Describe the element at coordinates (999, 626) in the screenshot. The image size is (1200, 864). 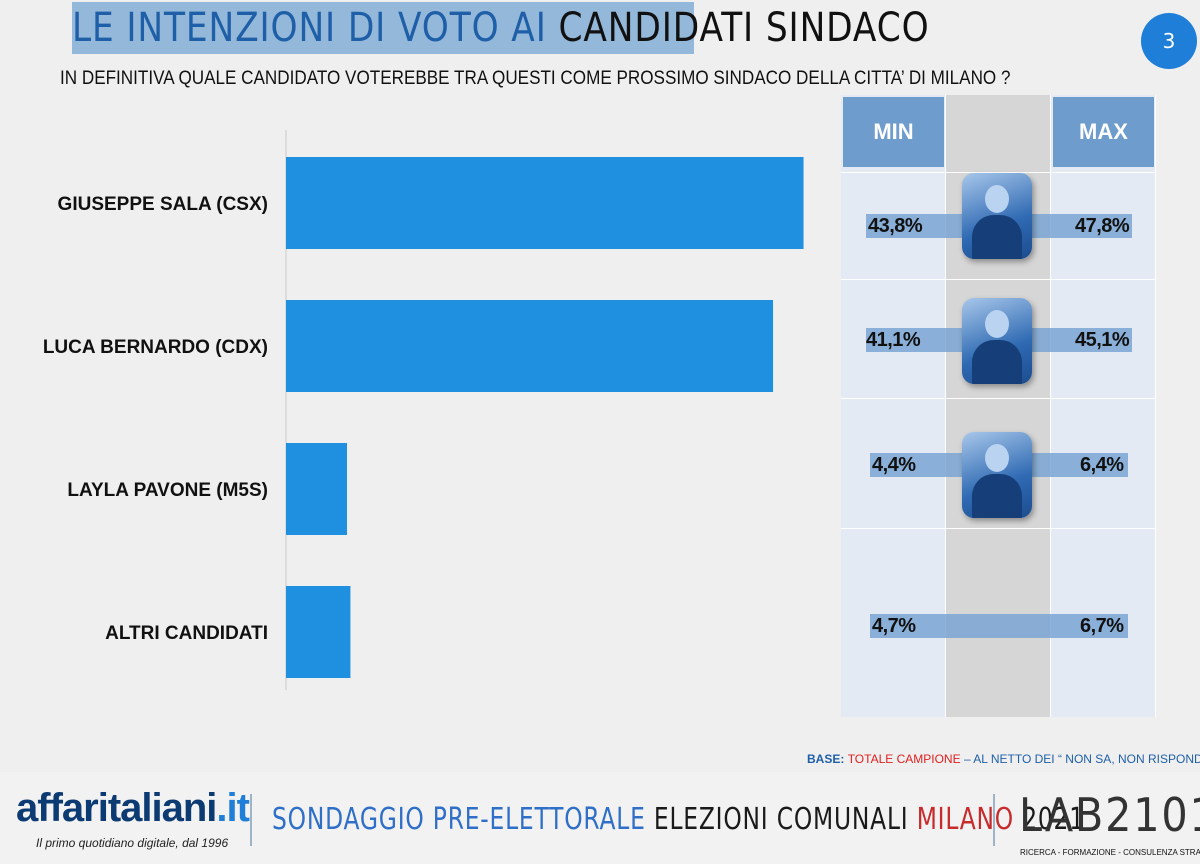
I see `range-bar` at that location.